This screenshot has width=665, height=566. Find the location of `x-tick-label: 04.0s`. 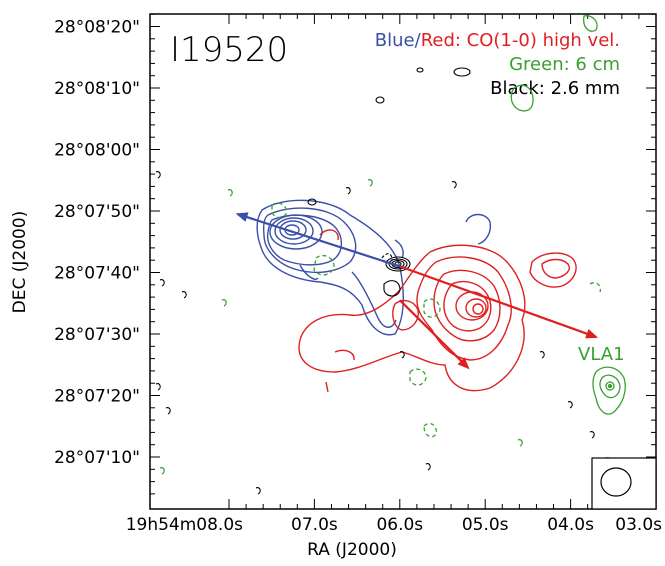

x-tick-label: 04.0s is located at coordinates (570, 525).